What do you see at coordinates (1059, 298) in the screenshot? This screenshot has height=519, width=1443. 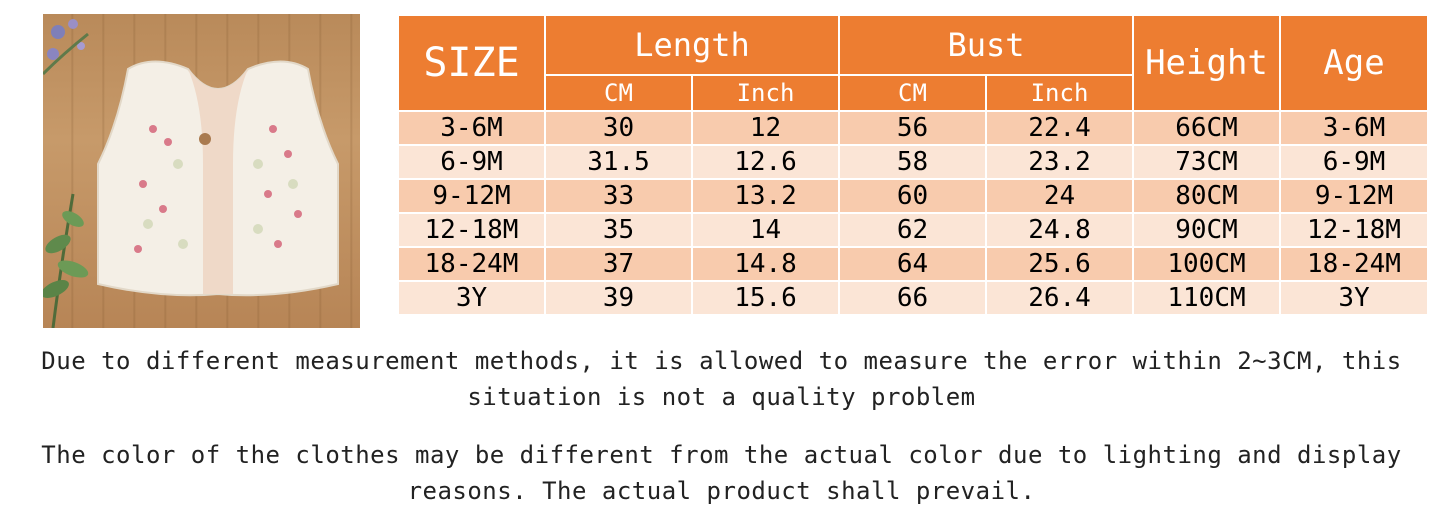 I see `bust-inch-cell: 26.4` at bounding box center [1059, 298].